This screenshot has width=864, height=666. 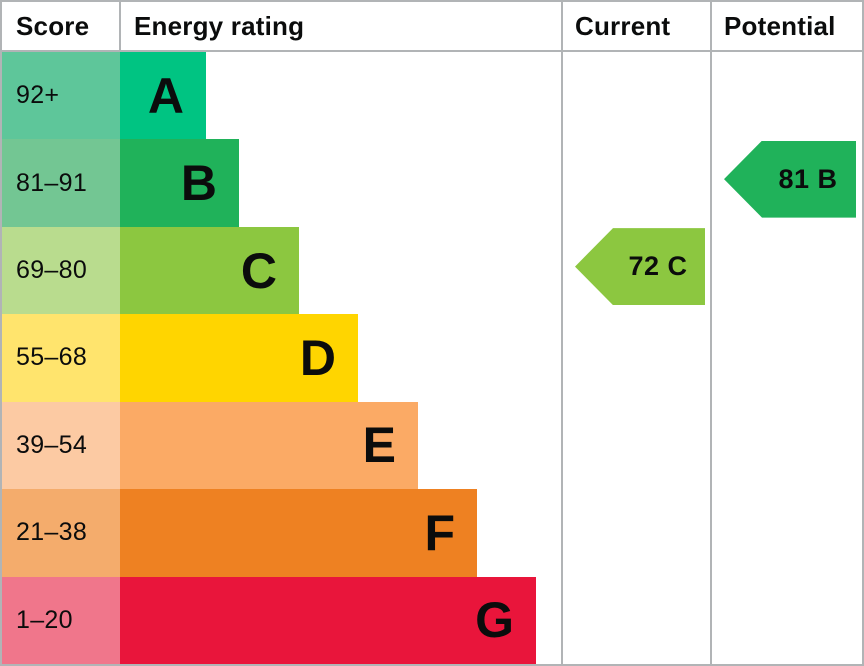 What do you see at coordinates (790, 179) in the screenshot?
I see `potential-rating-arrow: 81 B` at bounding box center [790, 179].